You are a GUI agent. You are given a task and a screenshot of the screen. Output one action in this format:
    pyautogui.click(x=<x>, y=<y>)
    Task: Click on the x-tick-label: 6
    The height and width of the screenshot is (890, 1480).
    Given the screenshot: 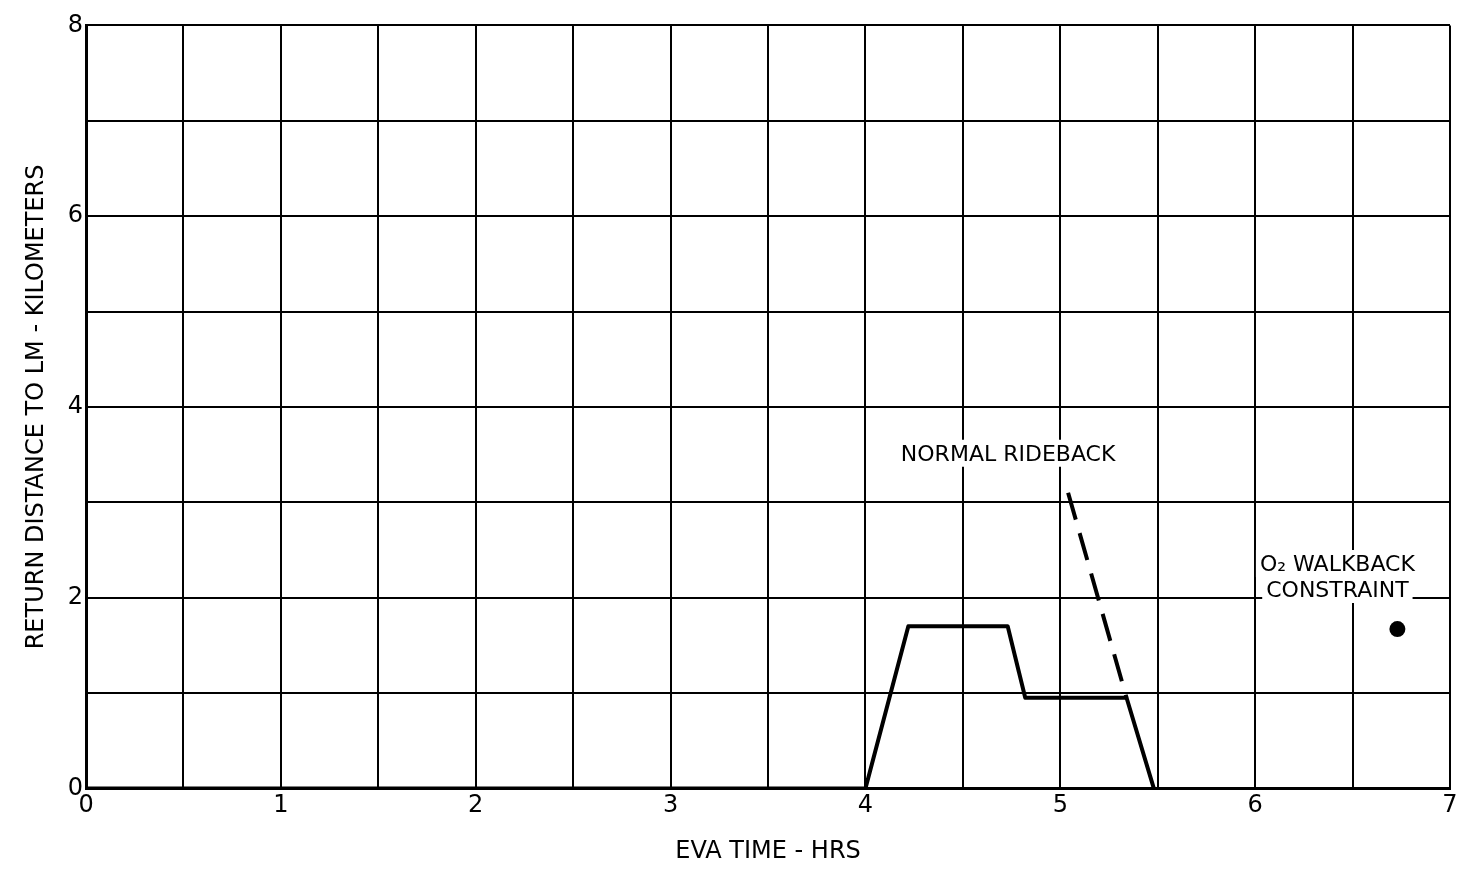 What is the action you would take?
    pyautogui.click(x=1255, y=804)
    